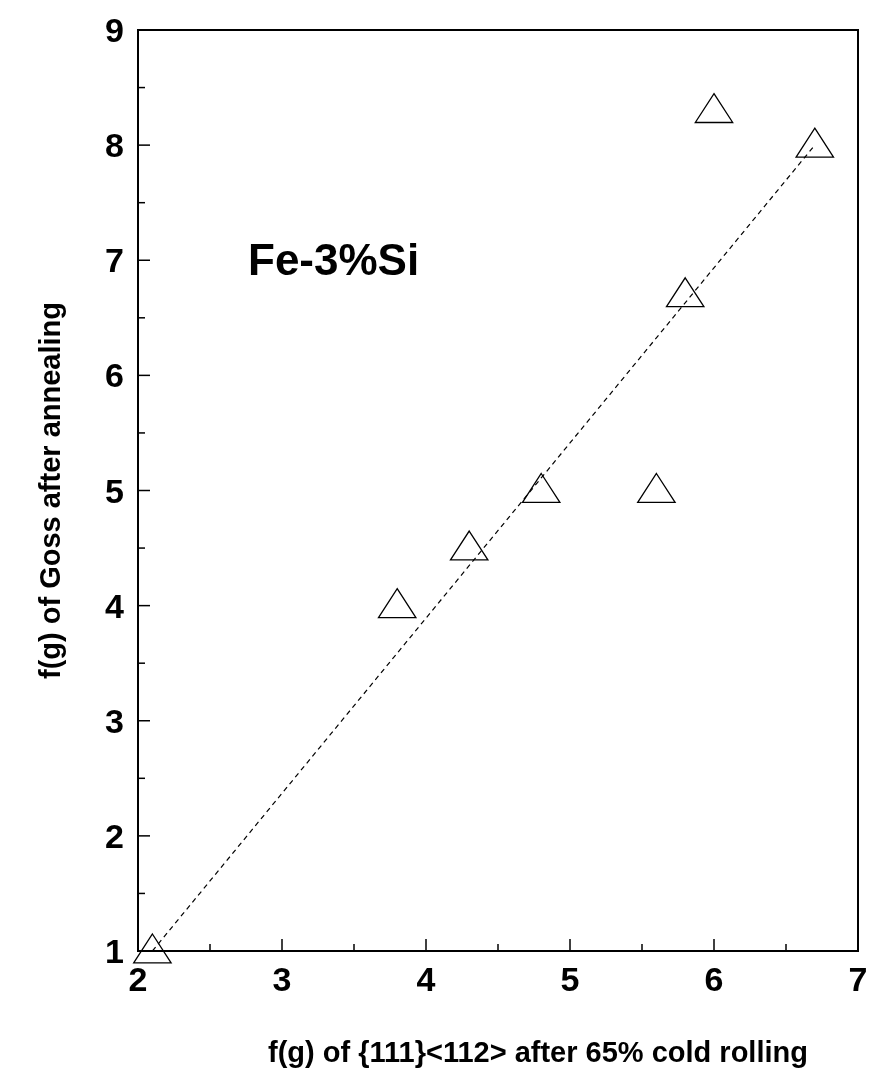 This screenshot has height=1084, width=885. I want to click on y-tick-label: 3, so click(114, 720).